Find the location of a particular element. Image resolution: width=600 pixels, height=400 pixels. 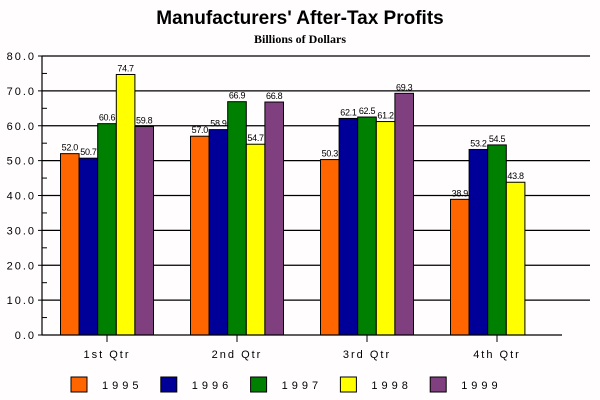

data-label: 61.2 is located at coordinates (385, 116).